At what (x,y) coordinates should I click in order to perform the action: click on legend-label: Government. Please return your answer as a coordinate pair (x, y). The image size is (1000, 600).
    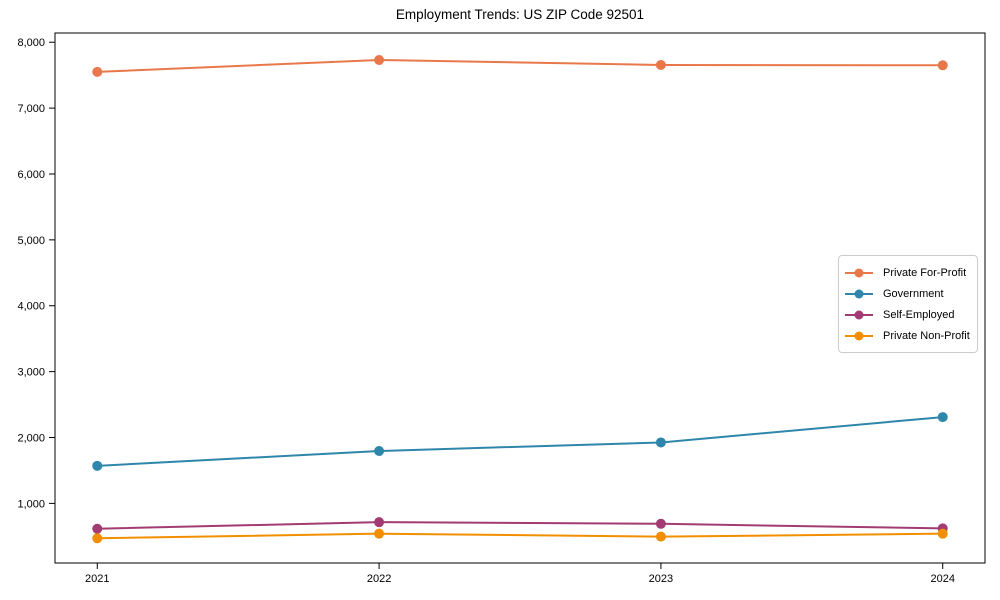
    Looking at the image, I should click on (913, 293).